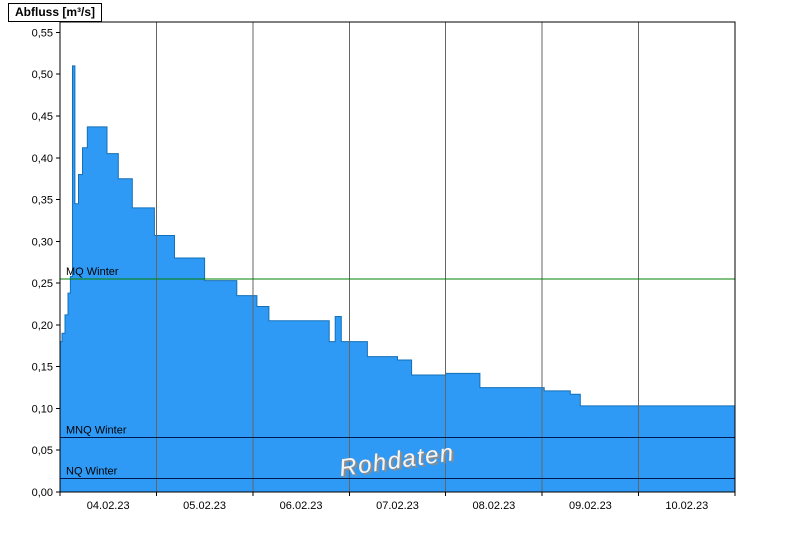 The image size is (800, 550). I want to click on y-tick-label: 0,00, so click(42, 493).